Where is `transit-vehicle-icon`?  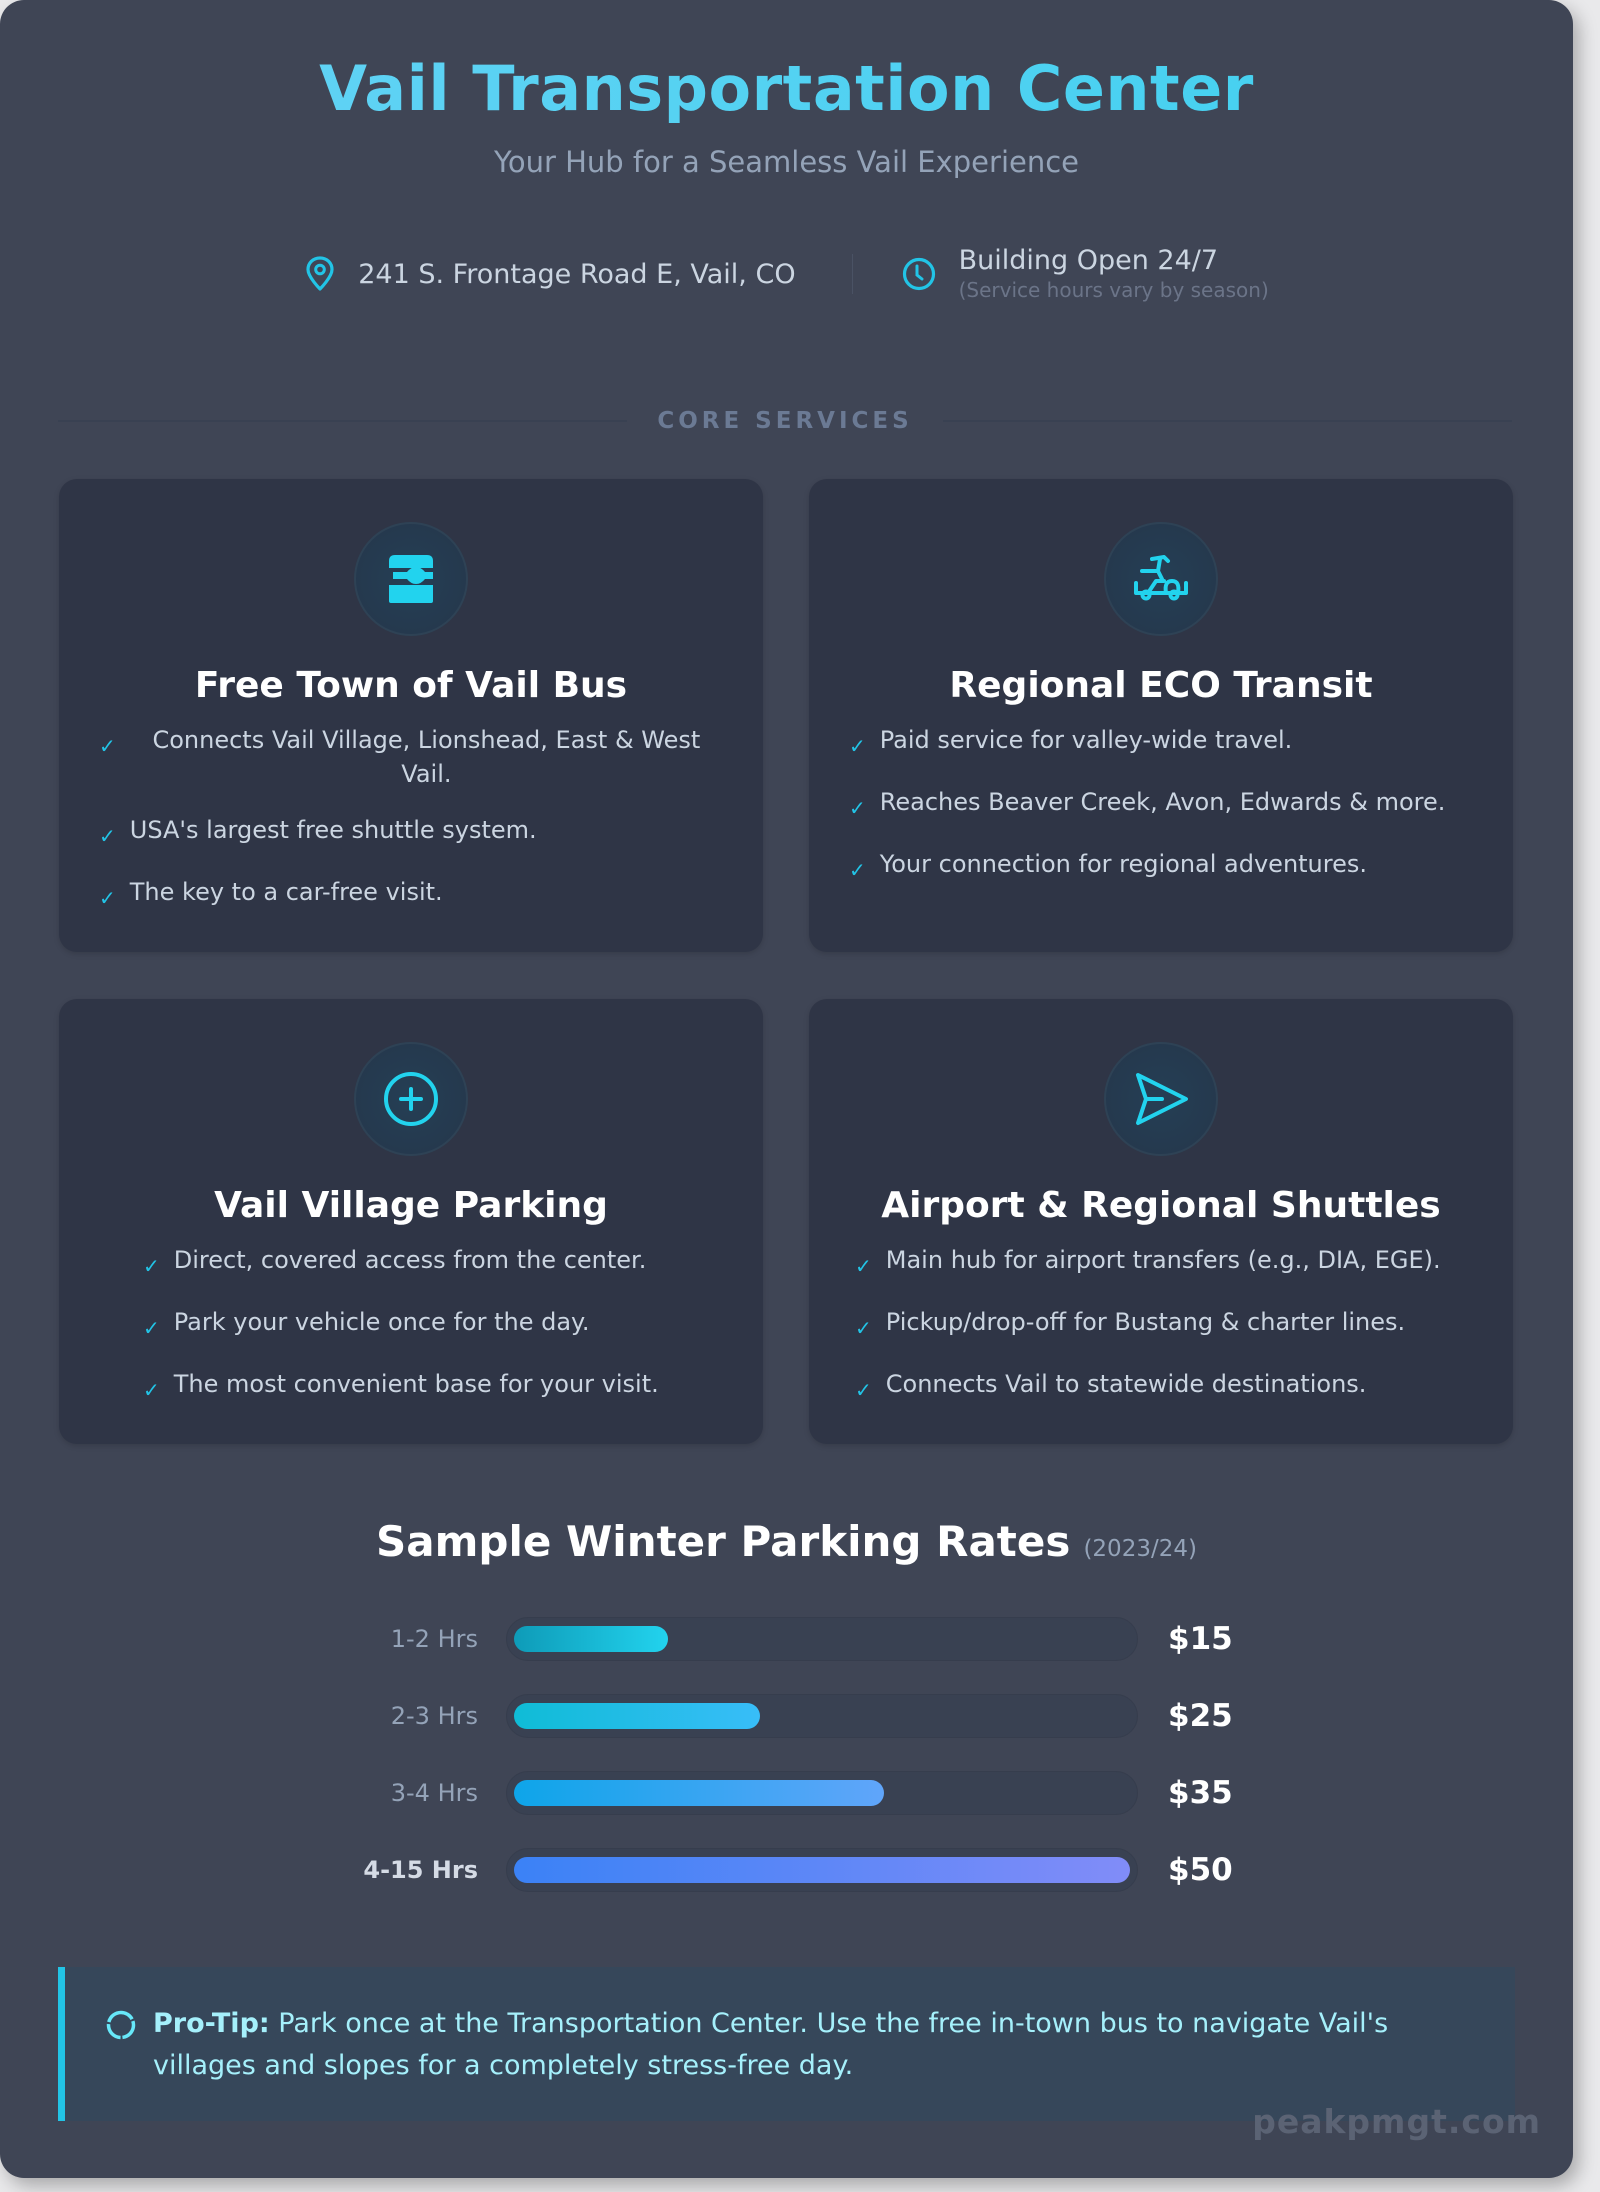 transit-vehicle-icon is located at coordinates (1161, 578).